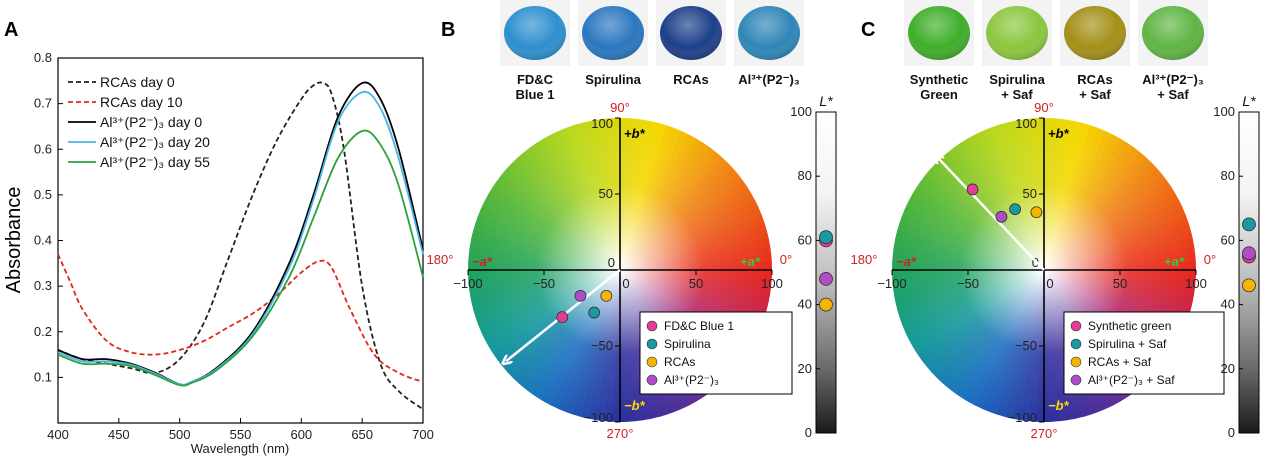  Describe the element at coordinates (868, 30) in the screenshot. I see `panel-label-c: C` at that location.